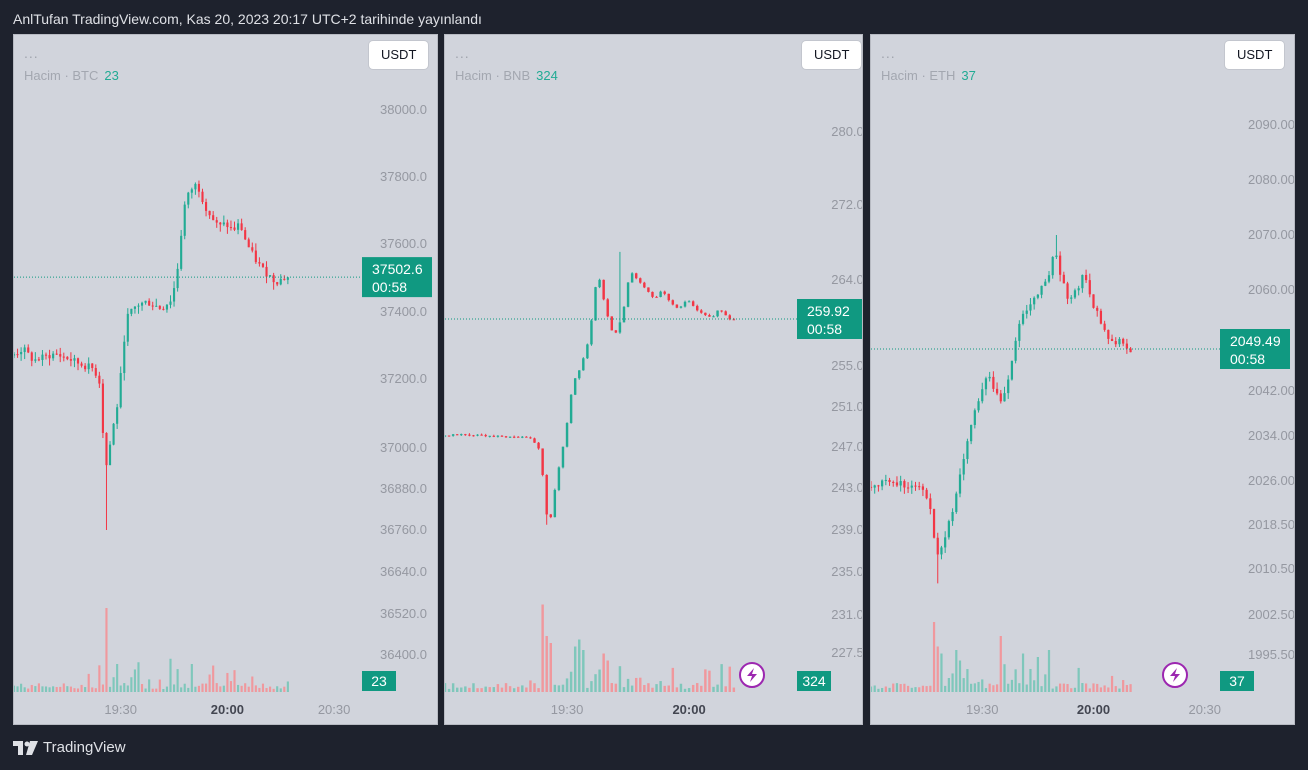  Describe the element at coordinates (506, 75) in the screenshot. I see `volume-legend: Hacim · BNB 324` at that location.